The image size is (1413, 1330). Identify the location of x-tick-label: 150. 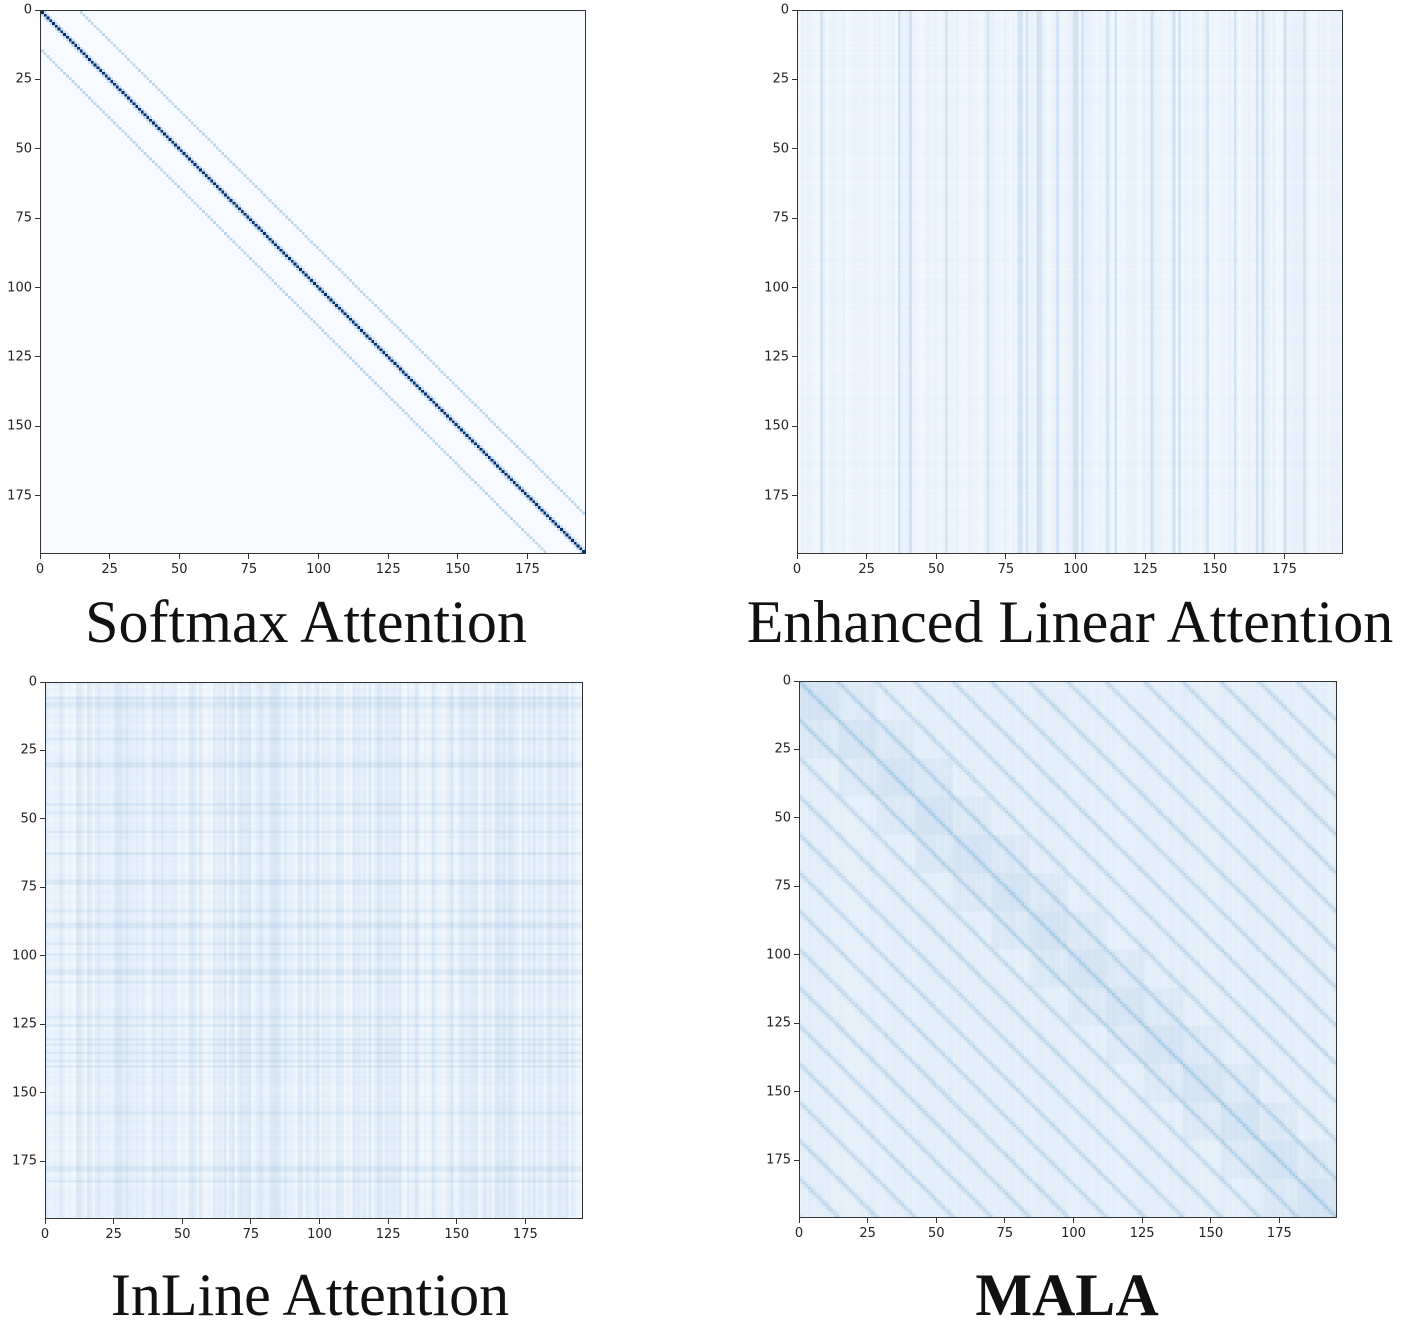
(1215, 569).